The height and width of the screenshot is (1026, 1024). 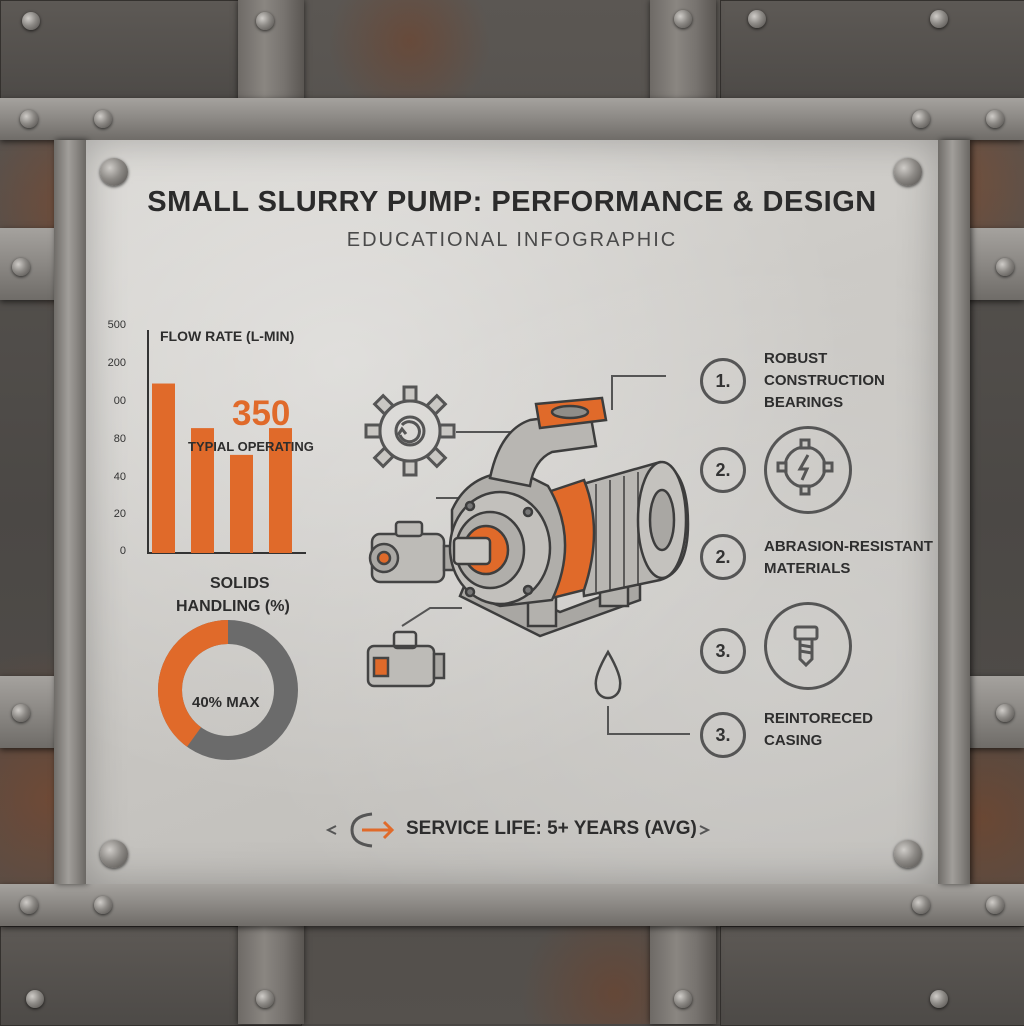 I want to click on bolt-screw-icon, so click(x=808, y=646).